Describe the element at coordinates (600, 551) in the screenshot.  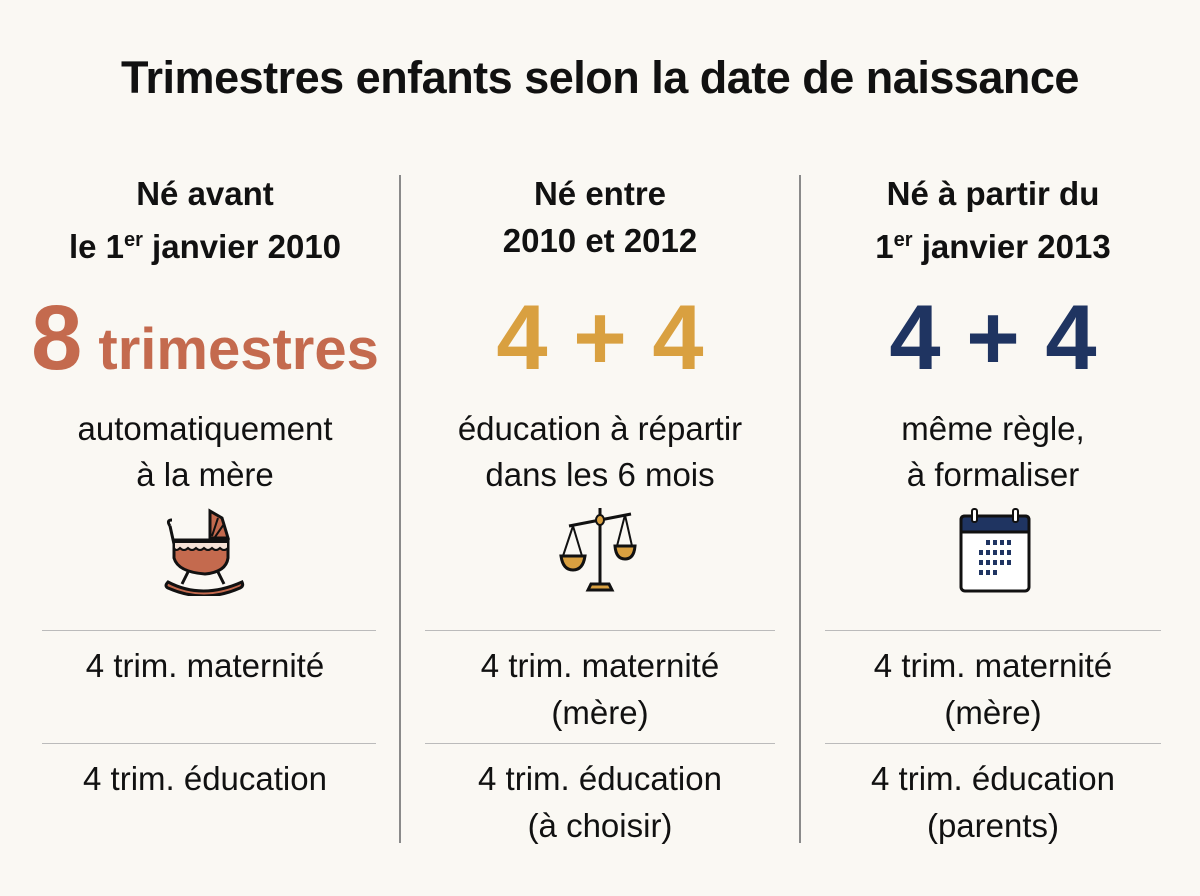
I see `scales-icon` at that location.